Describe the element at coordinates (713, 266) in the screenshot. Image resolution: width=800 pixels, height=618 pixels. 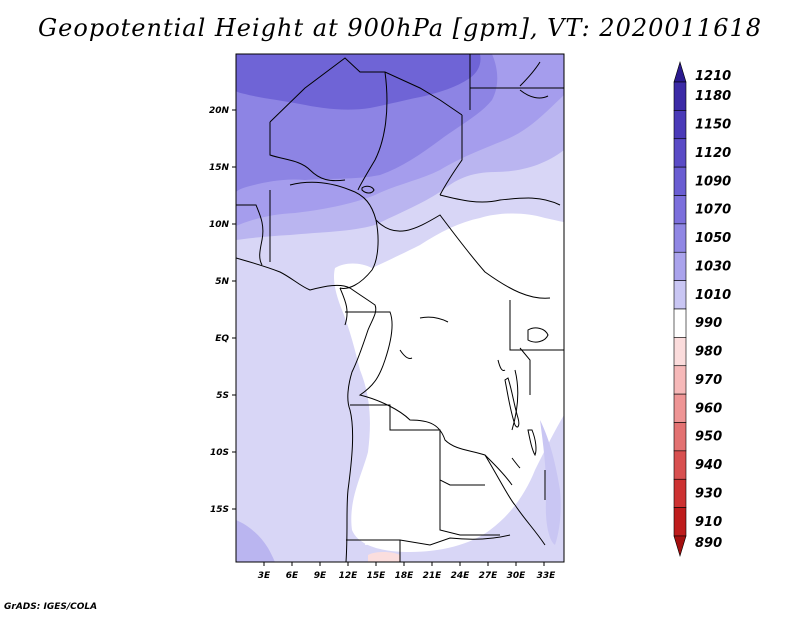
I see `colorbar-label: 1030` at that location.